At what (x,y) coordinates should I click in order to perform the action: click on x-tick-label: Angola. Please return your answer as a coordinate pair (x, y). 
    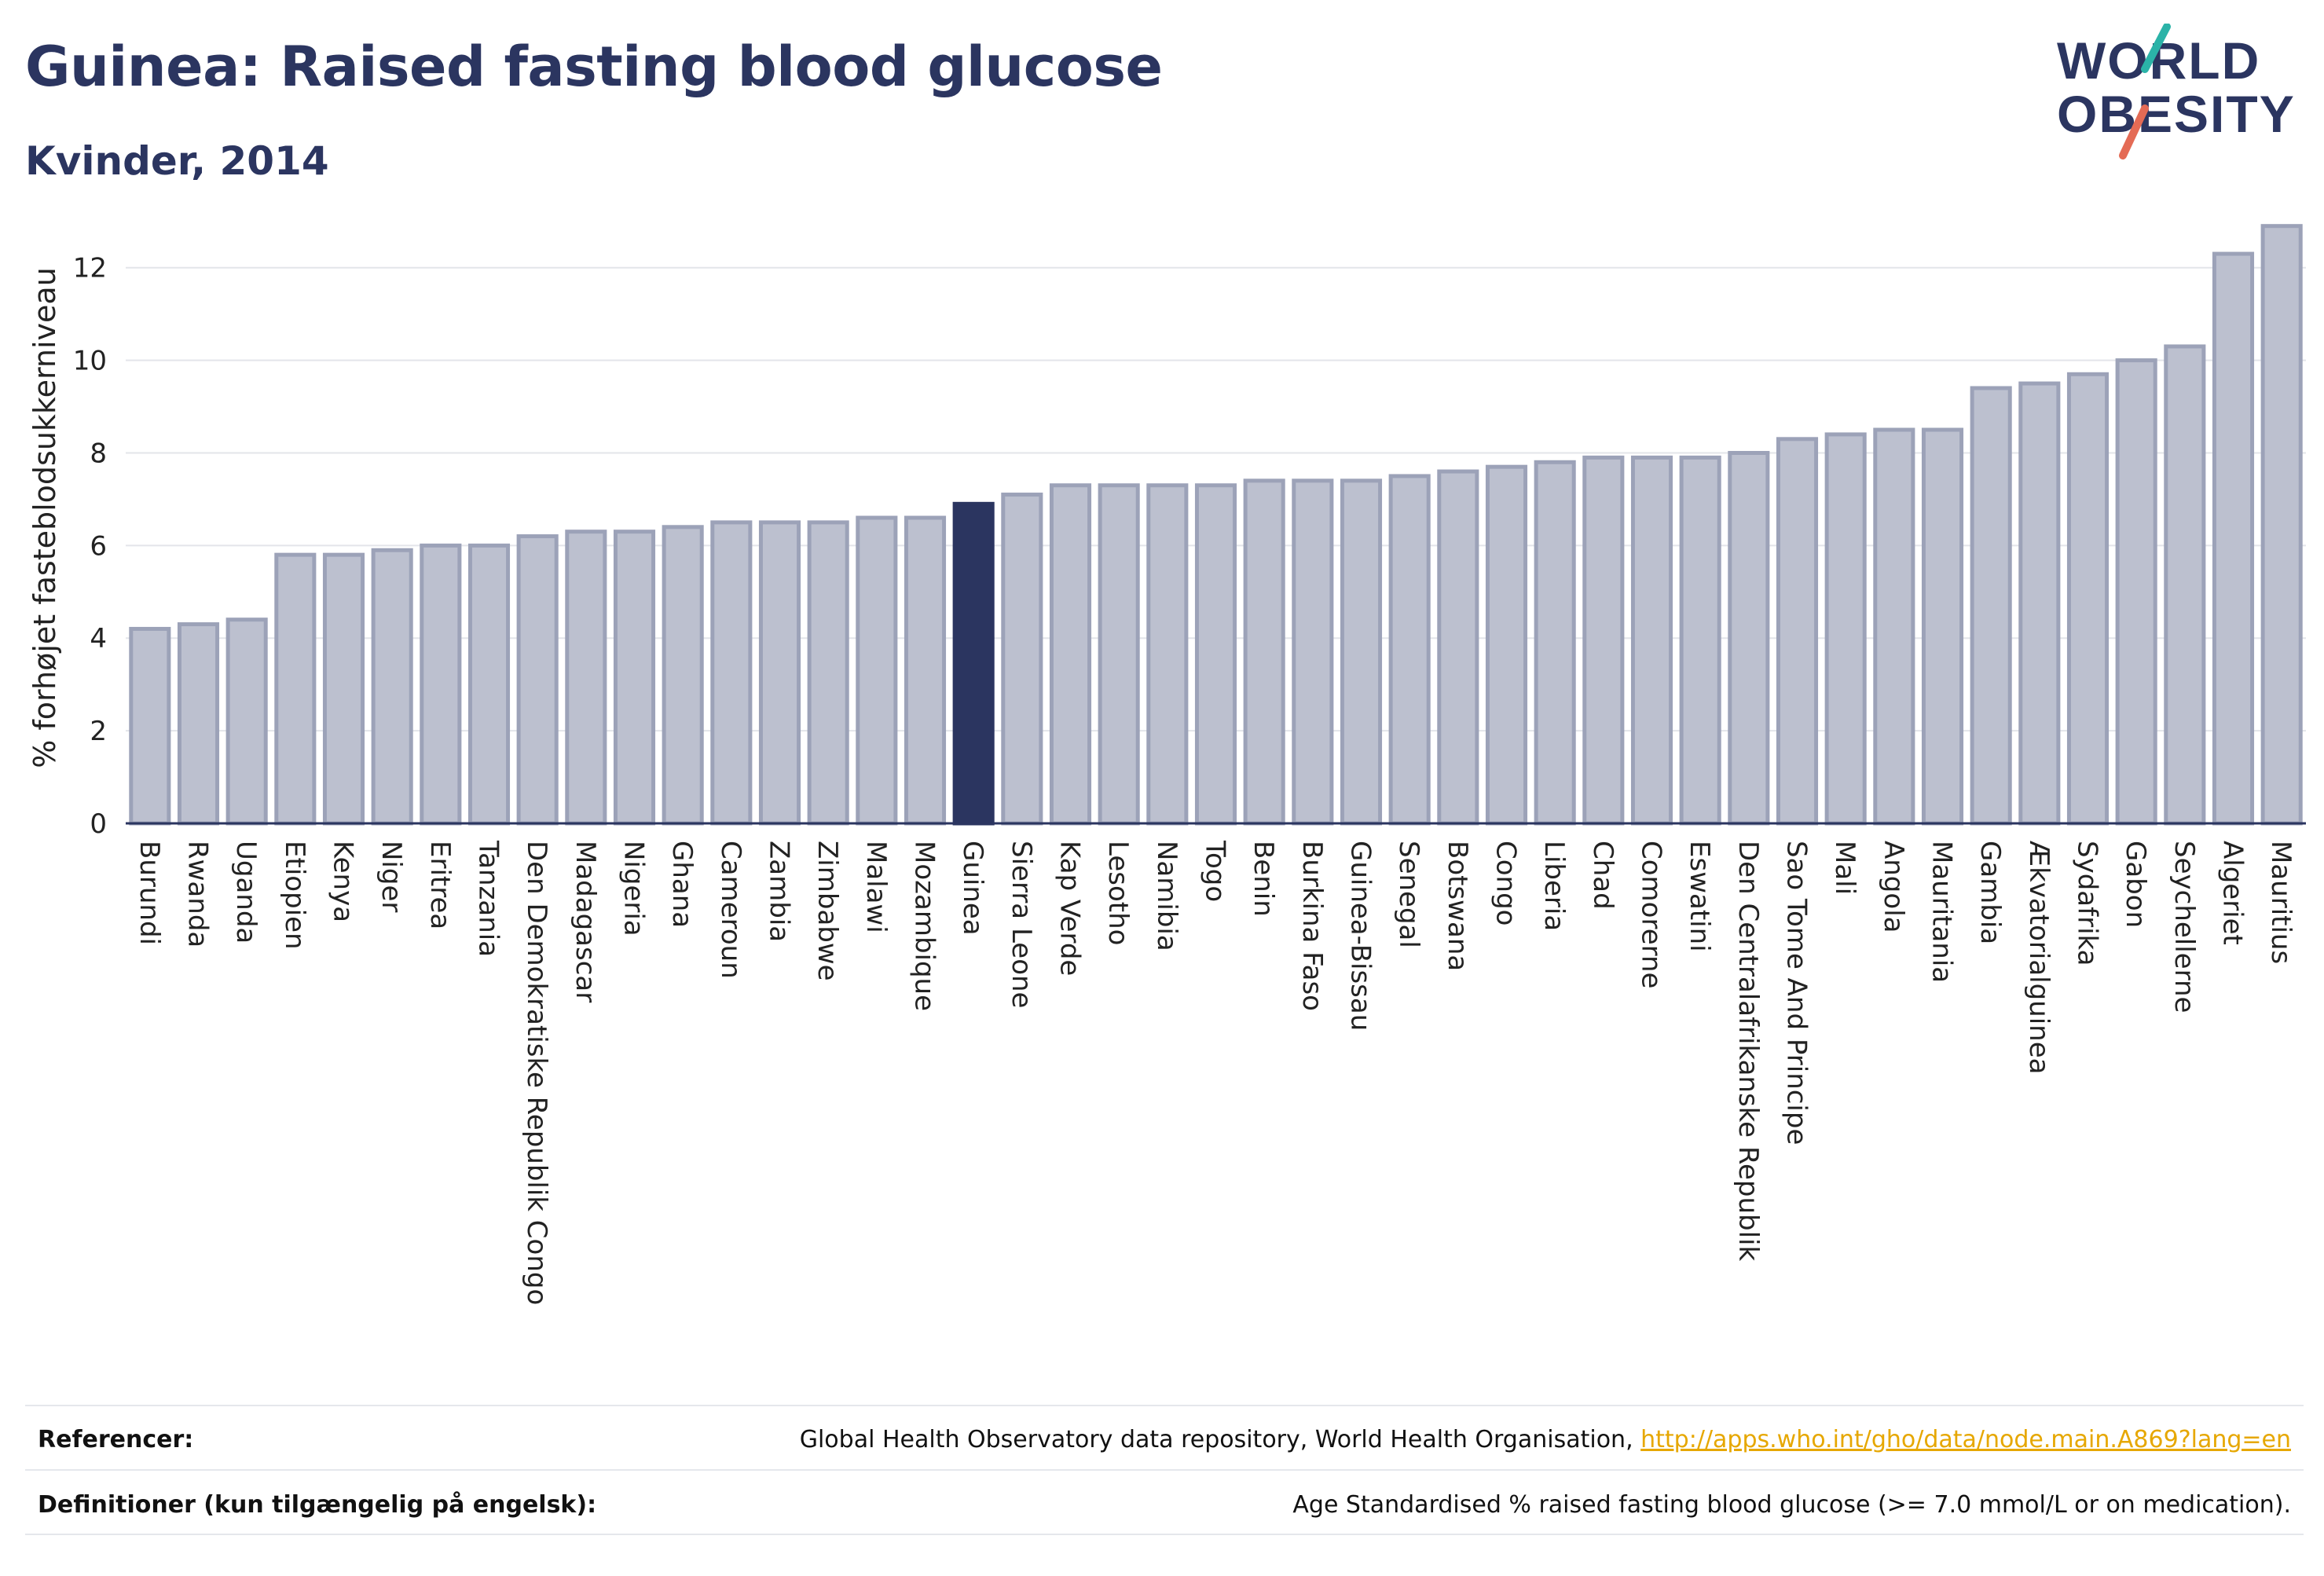
    Looking at the image, I should click on (1893, 887).